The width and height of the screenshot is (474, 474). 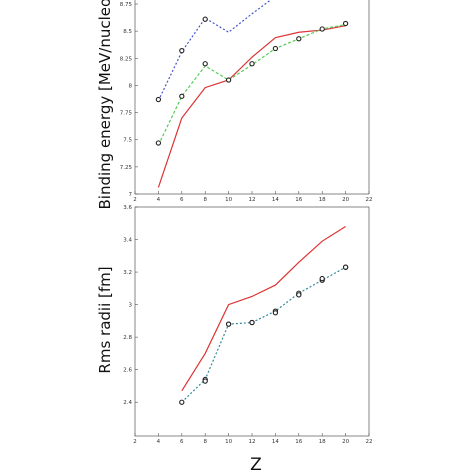 I want to click on rms-radii-x-ticks: 2 4 6 8 10 12 14 16 18 20 22, so click(x=253, y=439).